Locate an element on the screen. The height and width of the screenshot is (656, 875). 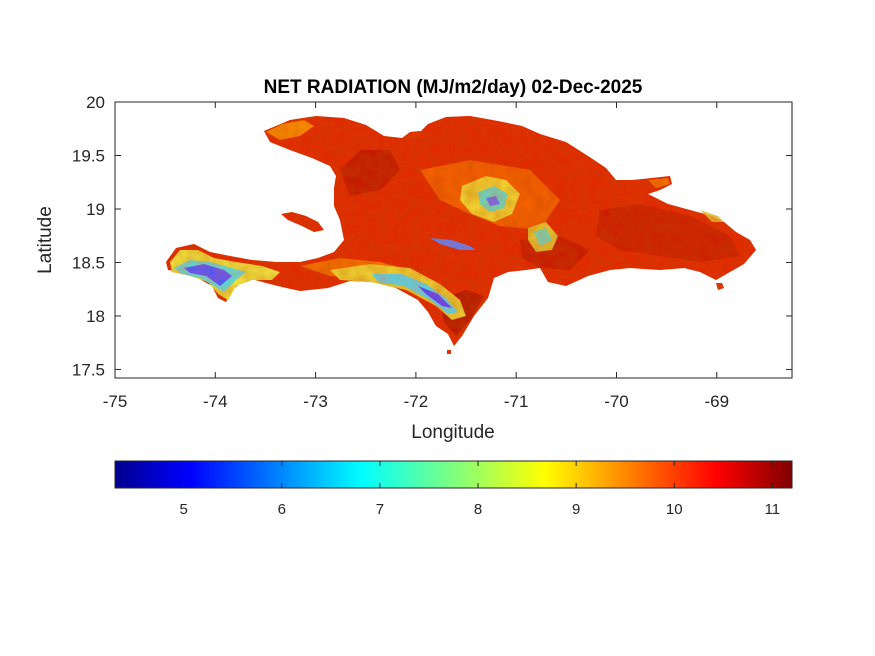
map-title: NET RADIATION (MJ/m2/day) 02-Dec-2025 is located at coordinates (453, 87).